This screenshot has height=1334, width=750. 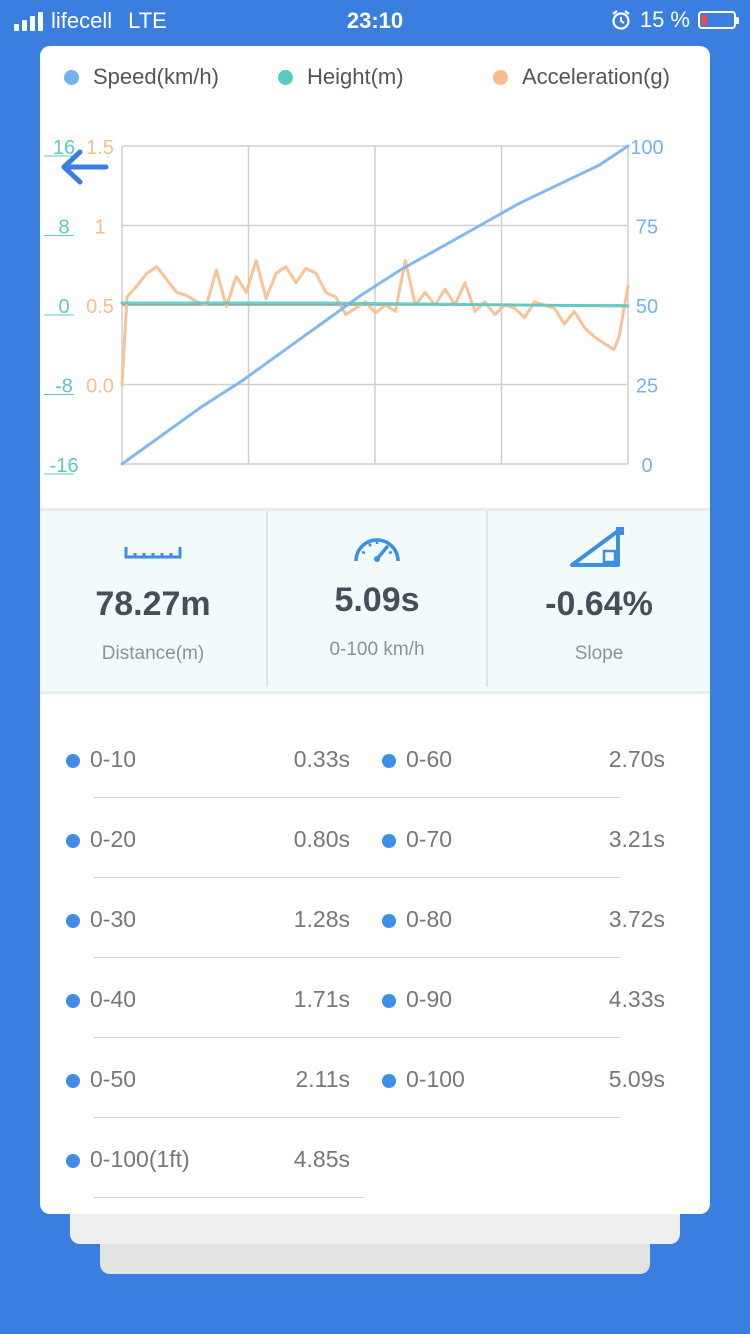 What do you see at coordinates (153, 653) in the screenshot?
I see `stat-distance-label: Distance(m)` at bounding box center [153, 653].